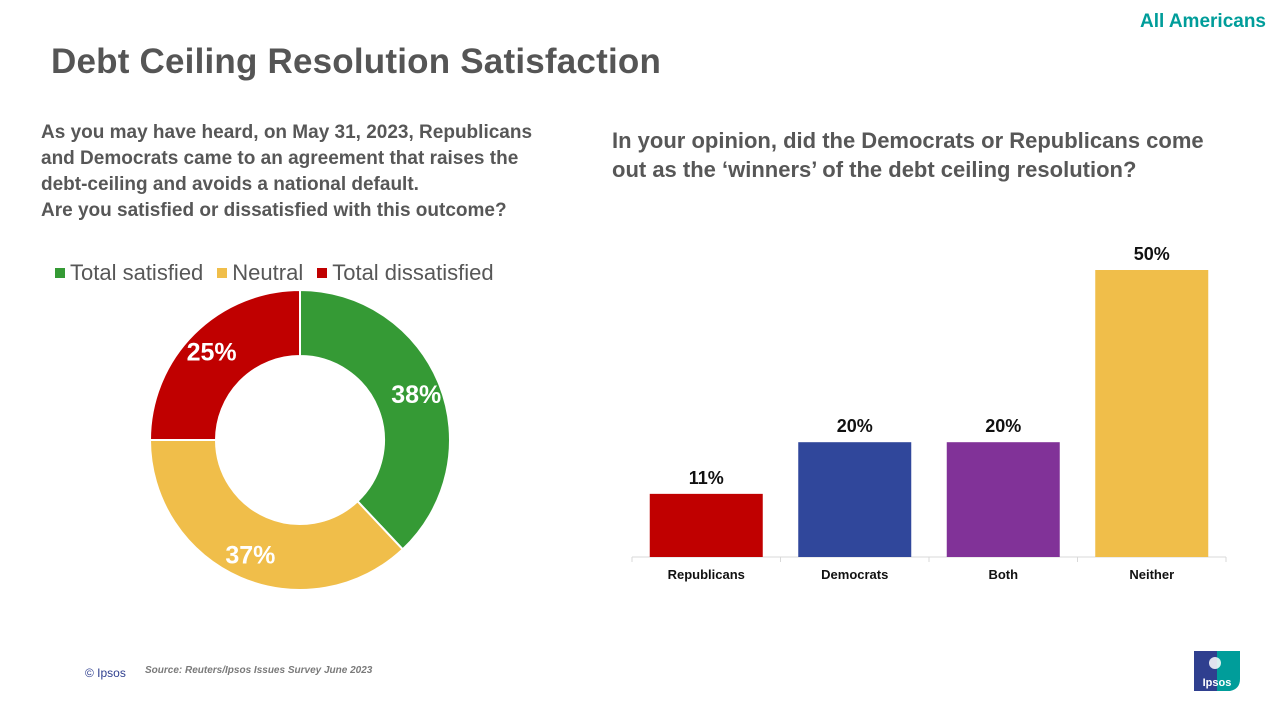 This screenshot has width=1280, height=720. What do you see at coordinates (1152, 413) in the screenshot?
I see `bar-neither` at bounding box center [1152, 413].